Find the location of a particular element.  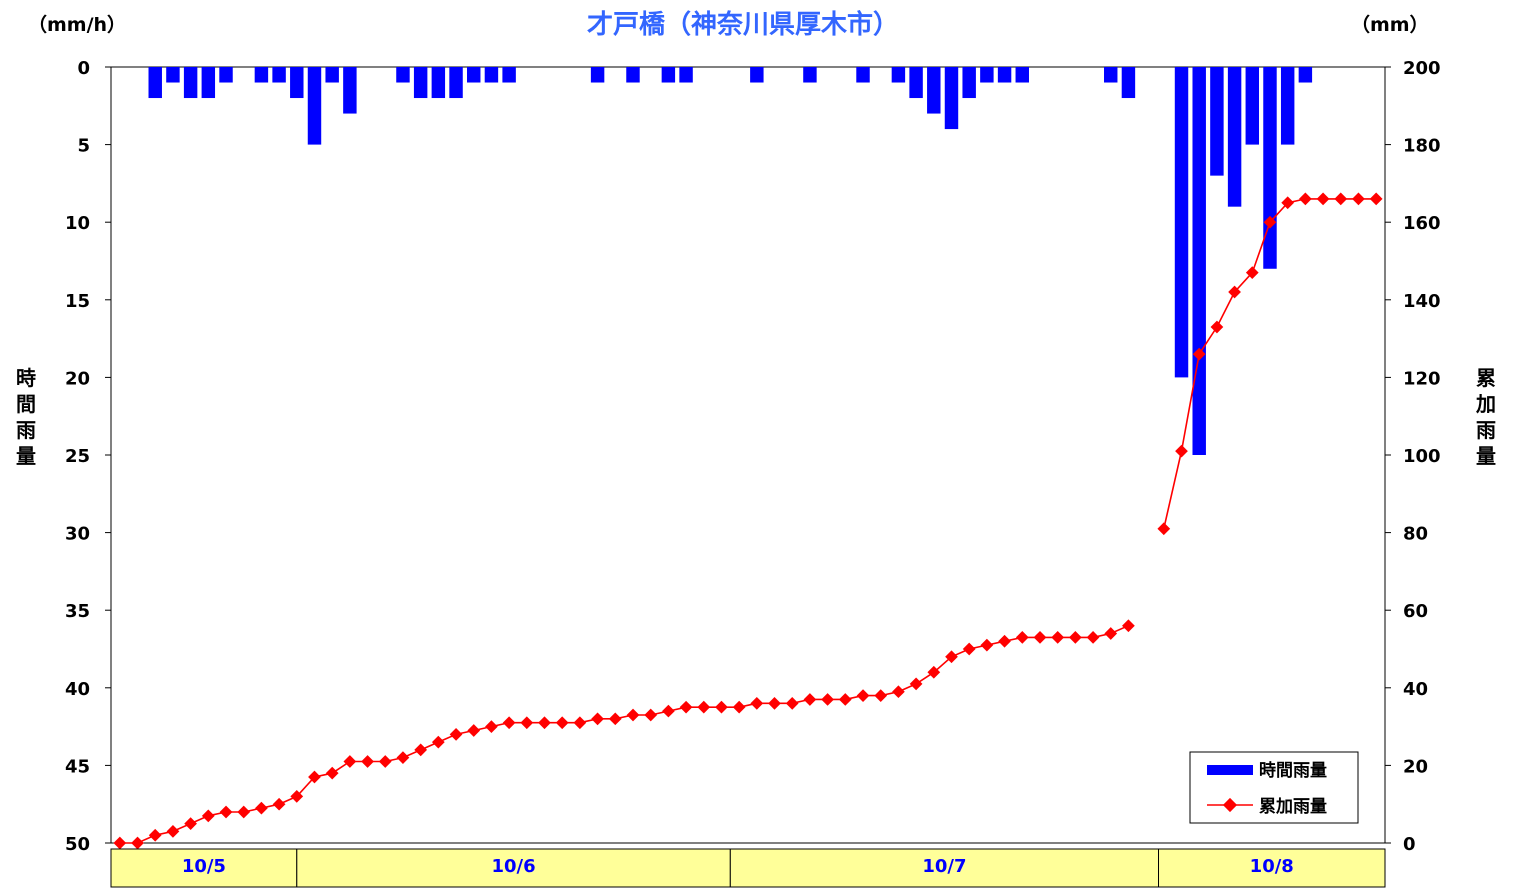

date-label: 10/7 is located at coordinates (944, 866).